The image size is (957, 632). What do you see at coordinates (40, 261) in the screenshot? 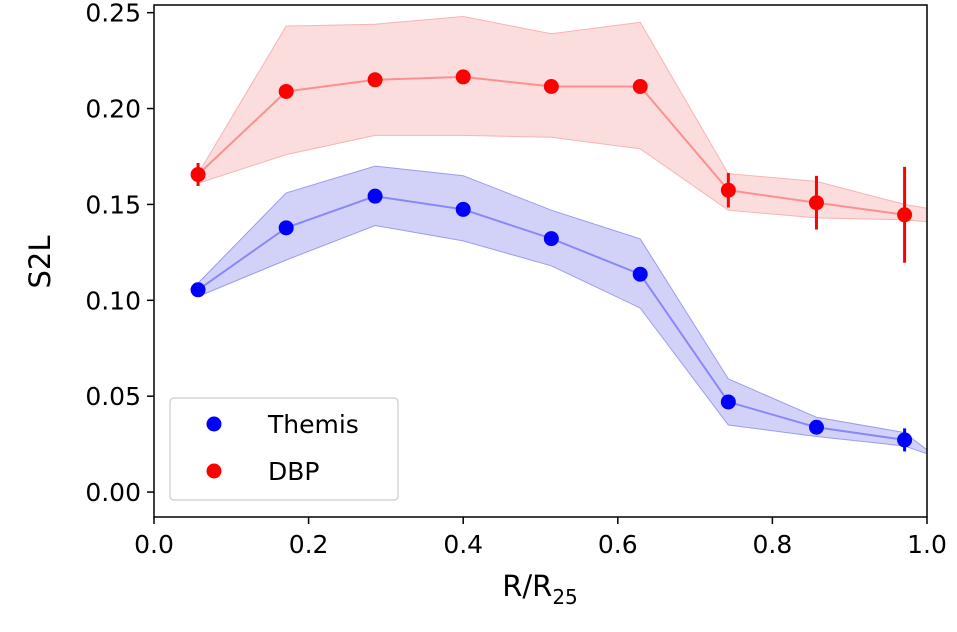
I see `y-axis-label: S2L` at bounding box center [40, 261].